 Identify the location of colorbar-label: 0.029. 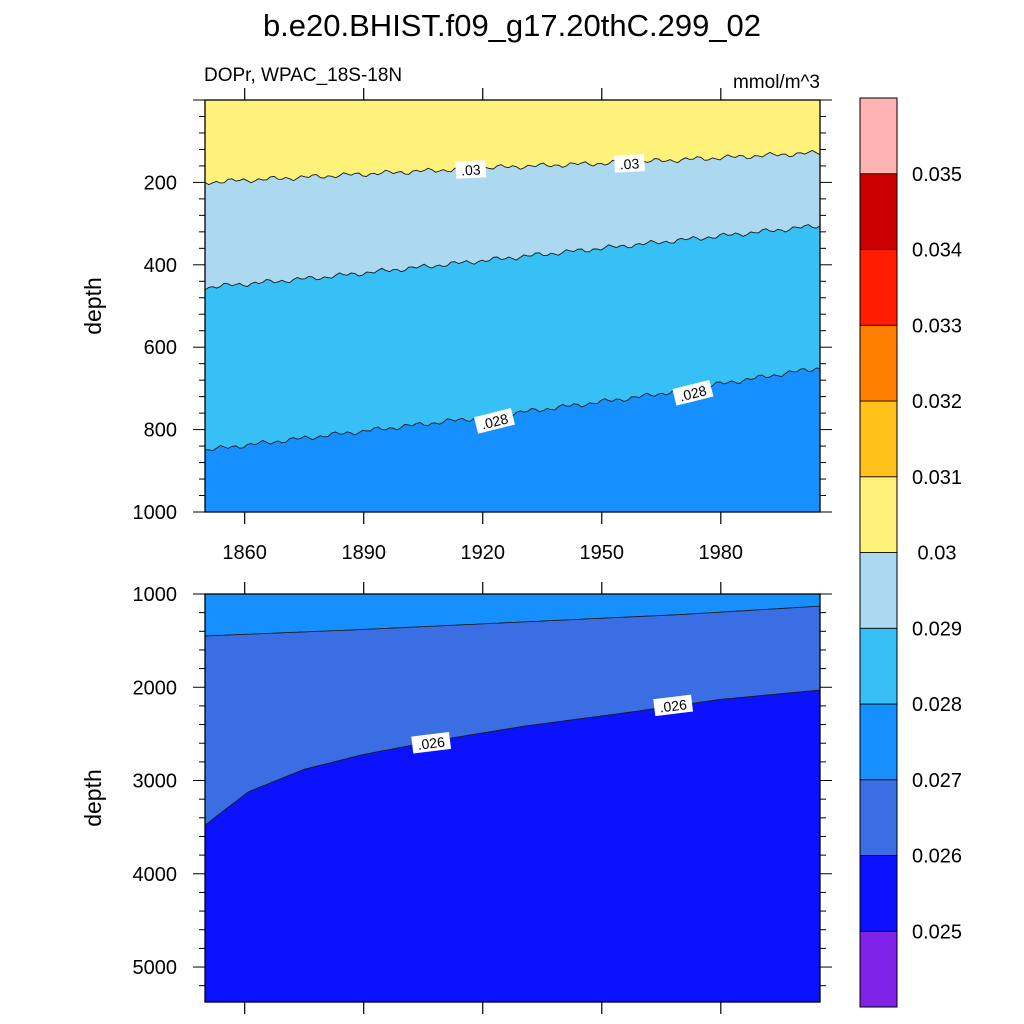
(937, 629).